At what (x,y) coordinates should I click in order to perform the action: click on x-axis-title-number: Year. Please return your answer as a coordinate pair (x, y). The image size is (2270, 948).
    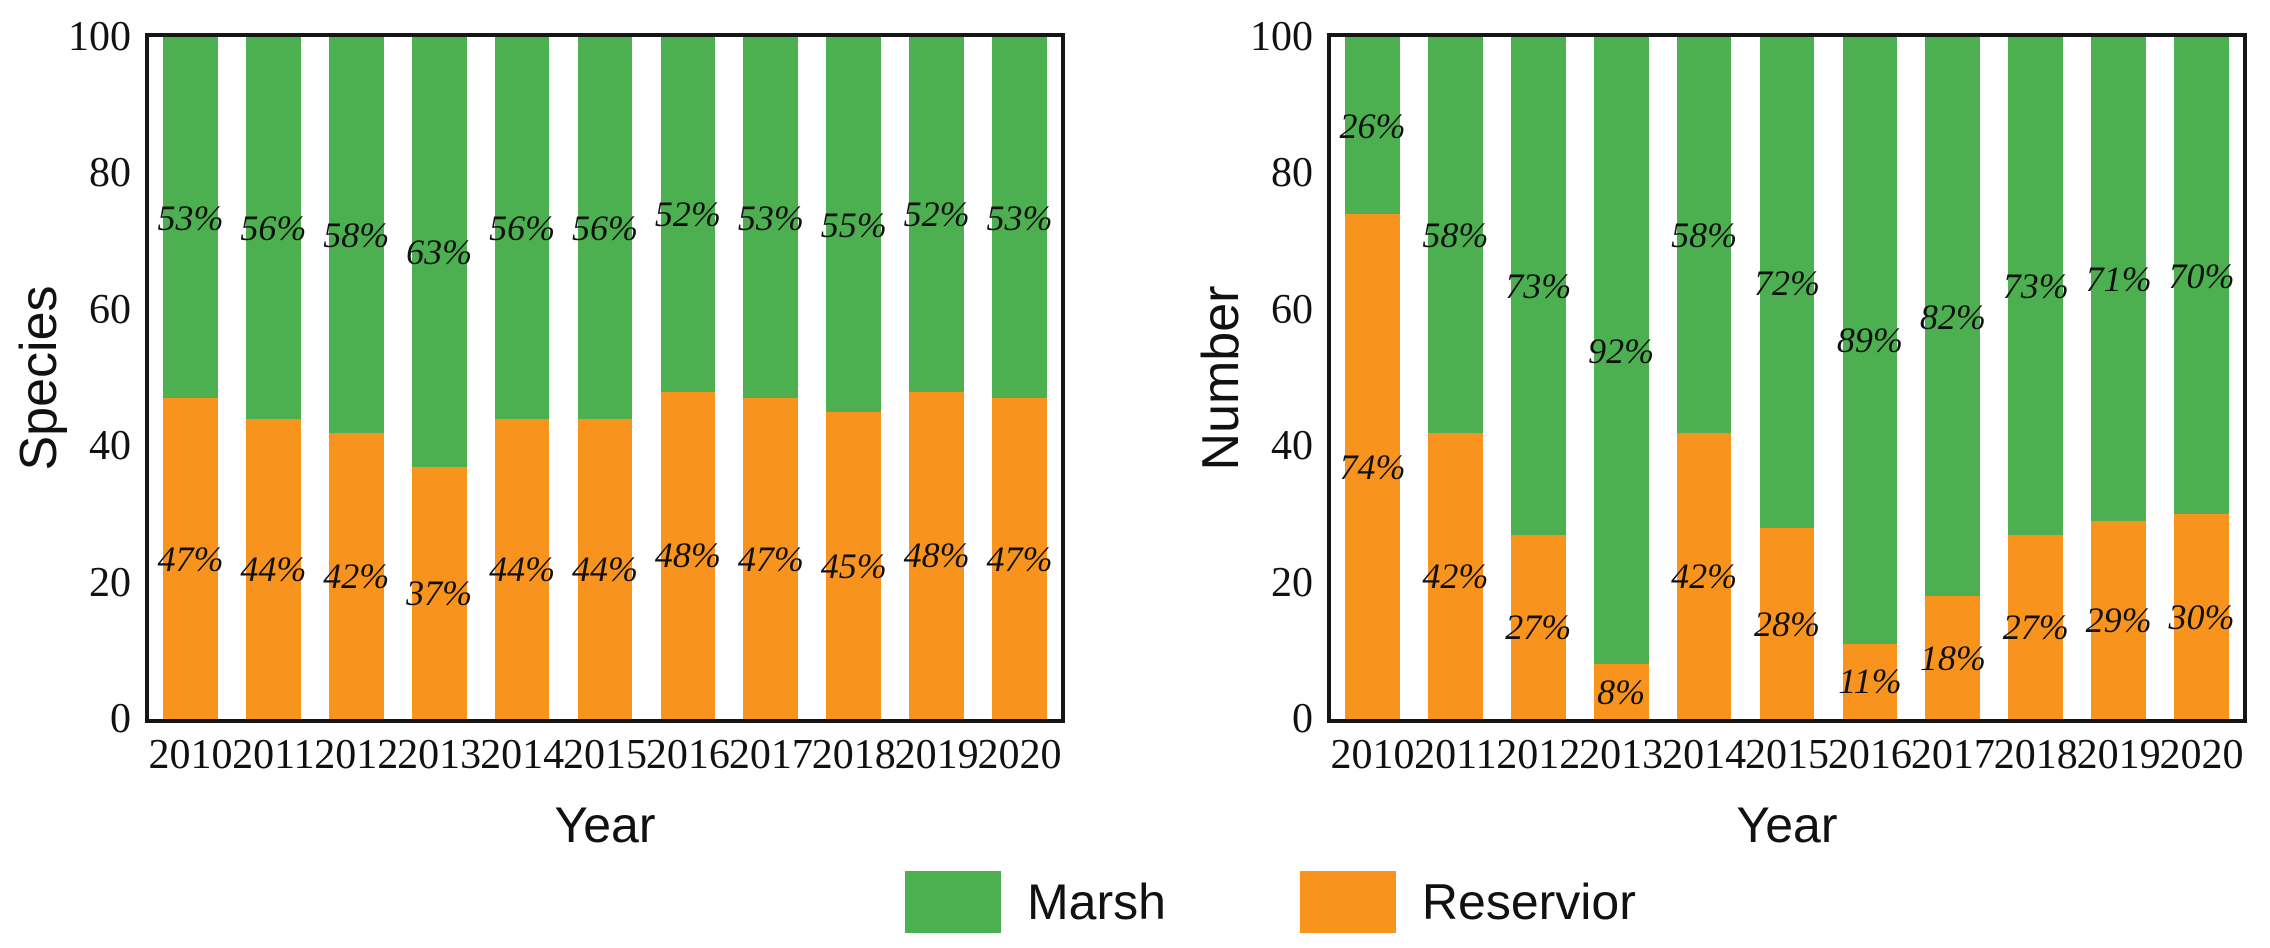
    Looking at the image, I should click on (1787, 825).